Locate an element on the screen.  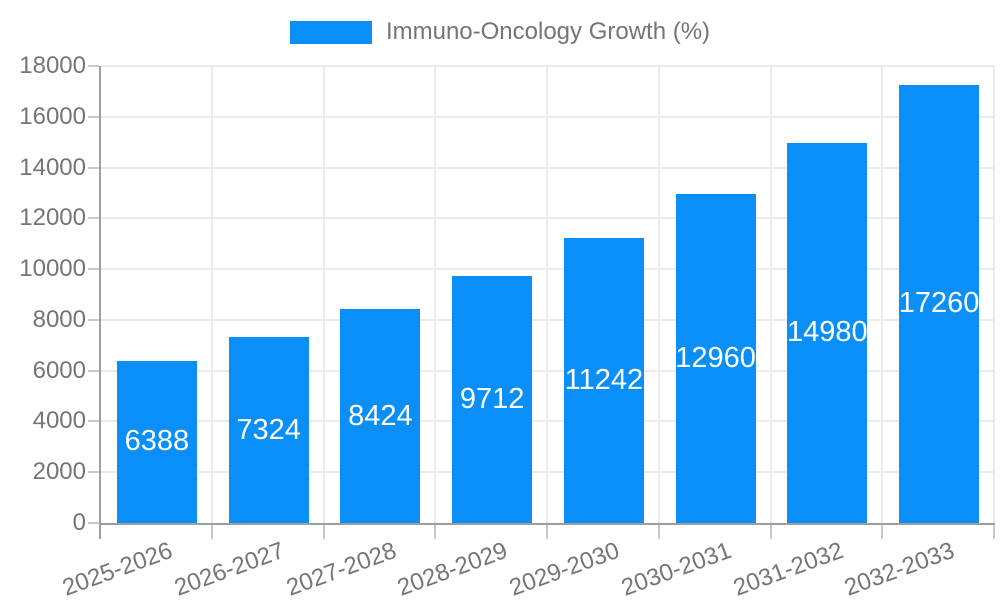
x-axis-category-label: 2028-2029 is located at coordinates (453, 568).